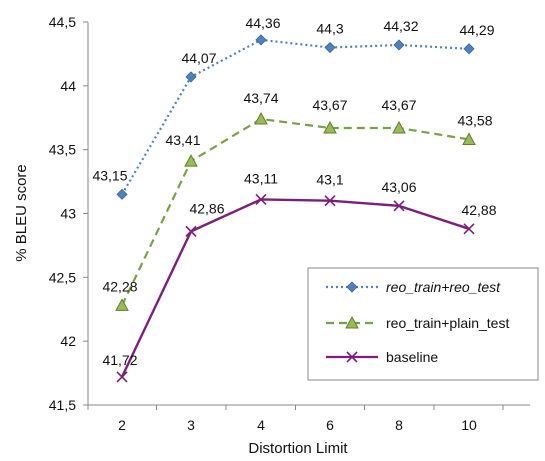 The width and height of the screenshot is (545, 461). What do you see at coordinates (298, 448) in the screenshot?
I see `x-axis-title: Distortion Limit` at bounding box center [298, 448].